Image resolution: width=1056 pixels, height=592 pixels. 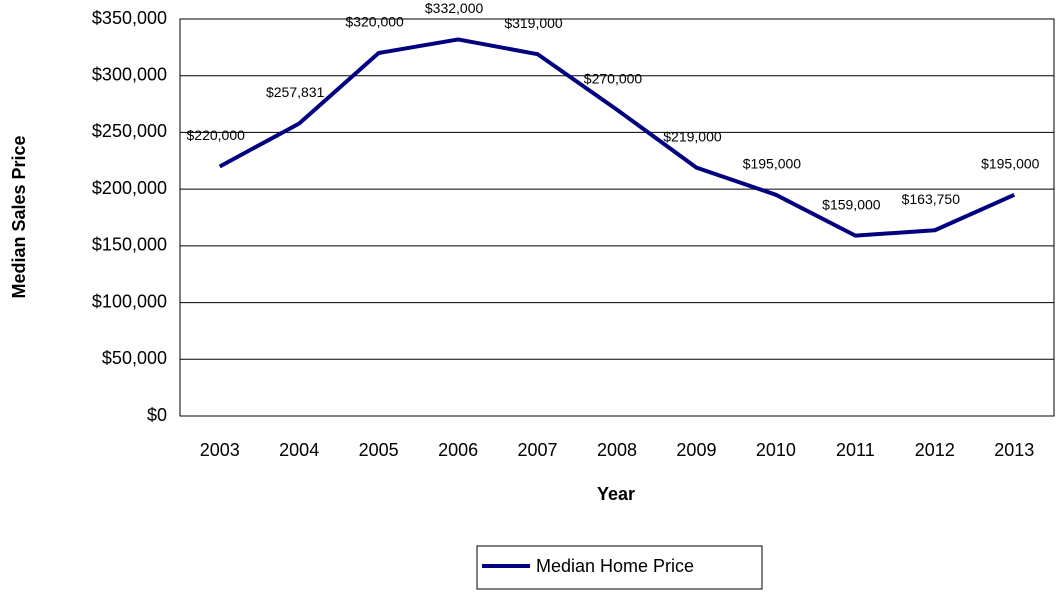 What do you see at coordinates (295, 92) in the screenshot?
I see `data-label: $257,831` at bounding box center [295, 92].